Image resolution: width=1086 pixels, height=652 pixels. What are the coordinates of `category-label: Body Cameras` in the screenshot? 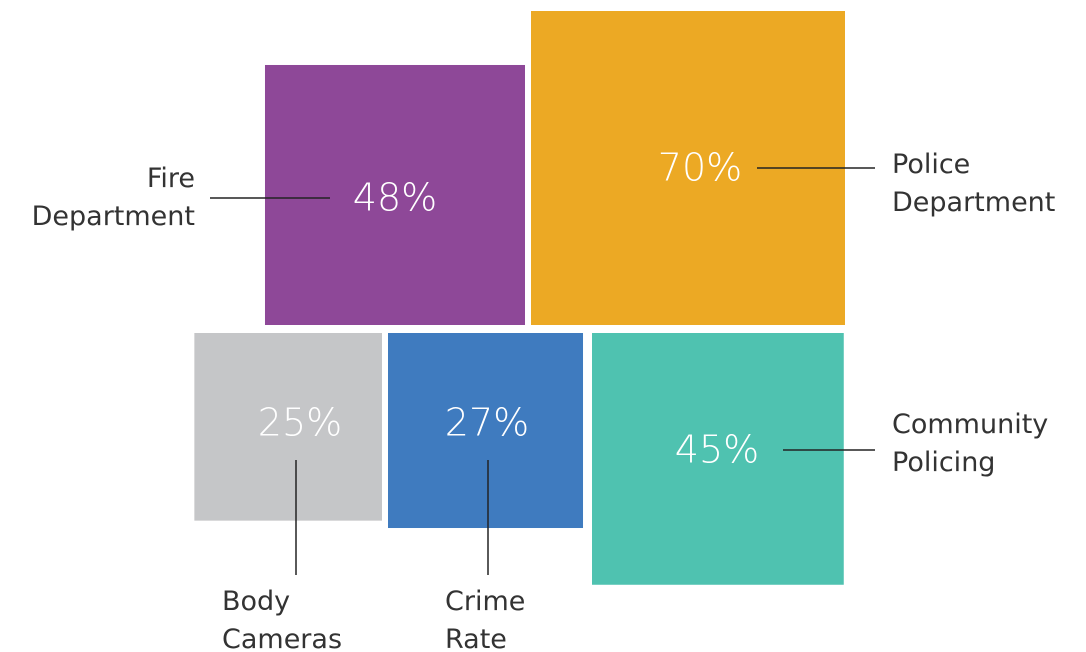 It's located at (282, 619).